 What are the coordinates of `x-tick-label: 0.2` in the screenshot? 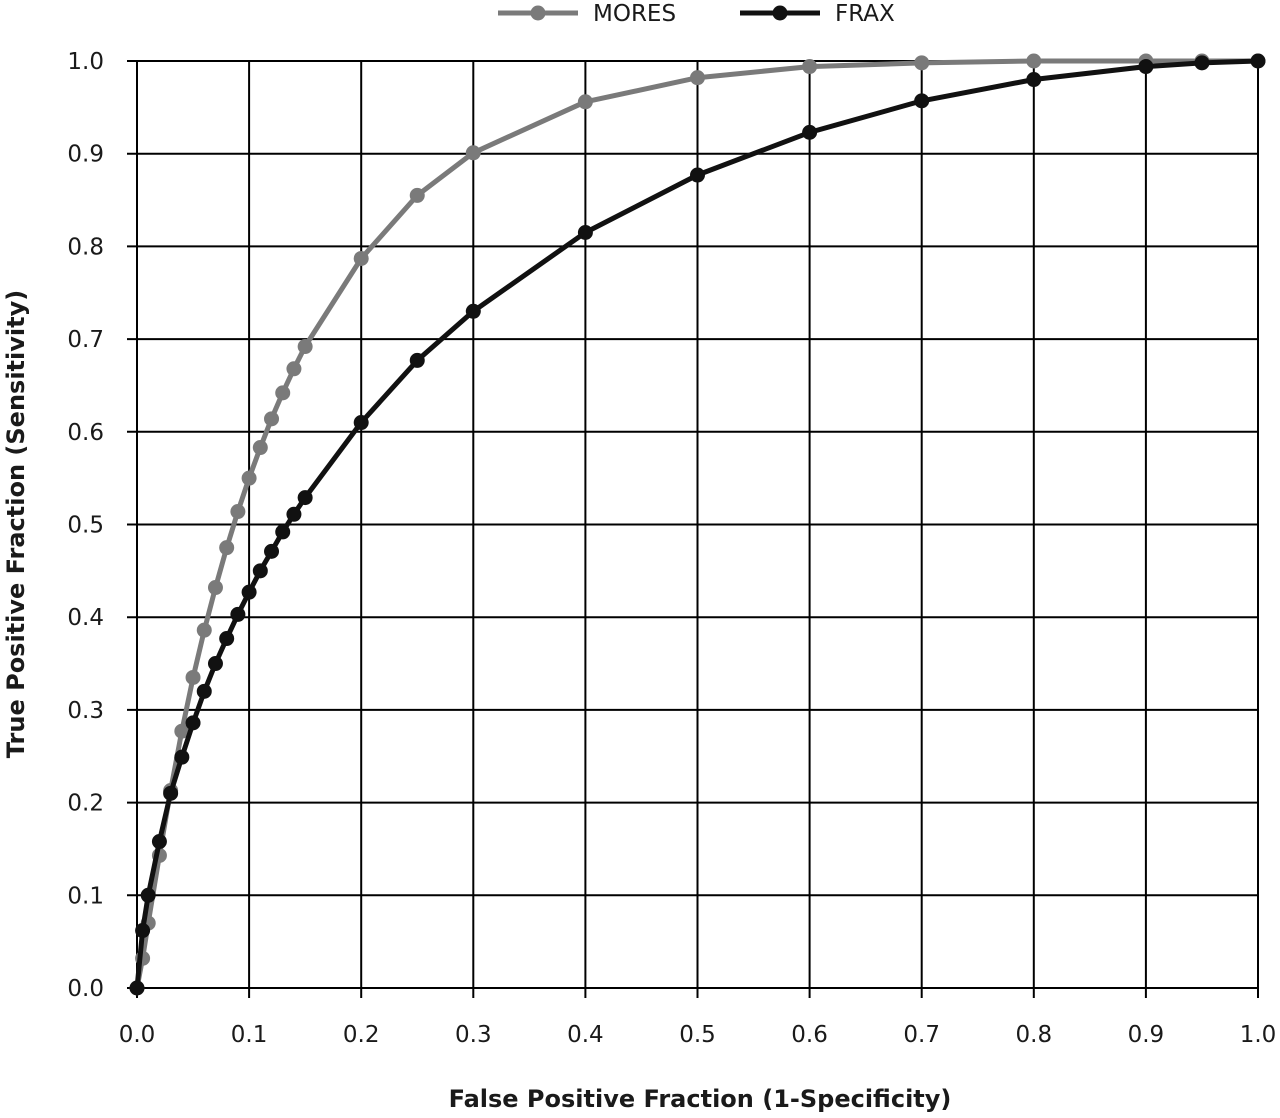 It's located at (361, 1035).